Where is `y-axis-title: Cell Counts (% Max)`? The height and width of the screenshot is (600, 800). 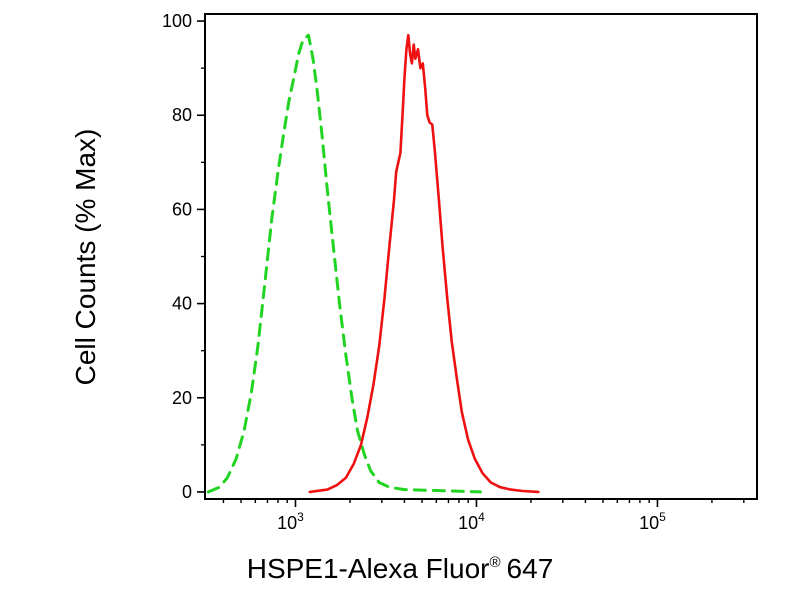
y-axis-title: Cell Counts (% Max) is located at coordinates (85, 257).